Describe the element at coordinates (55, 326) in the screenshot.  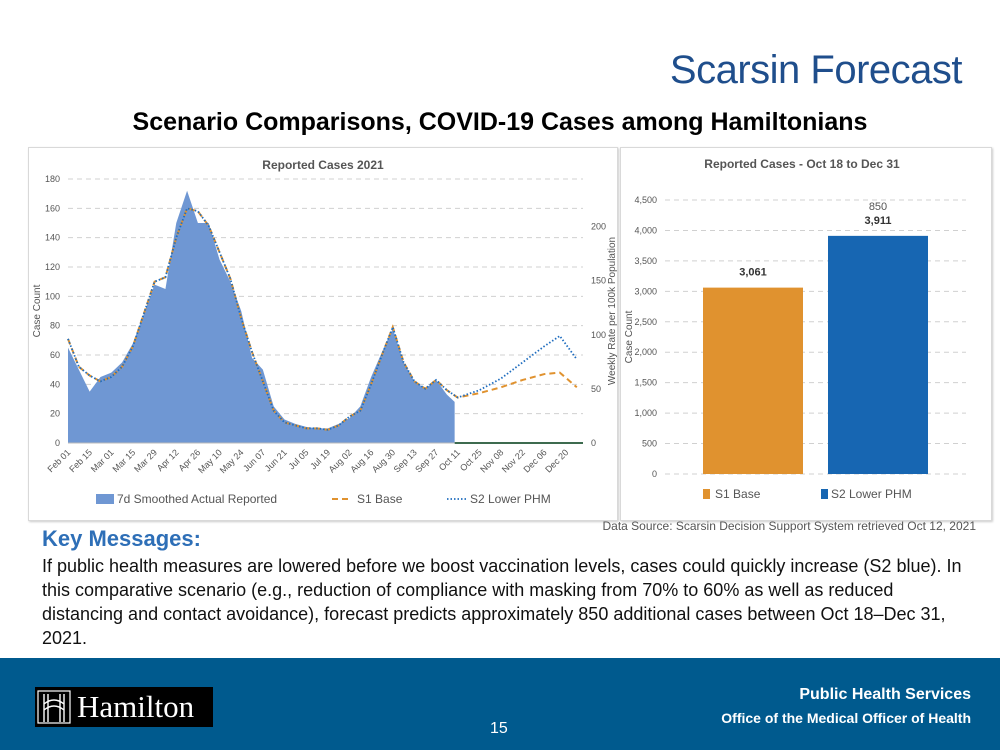
I see `y-tick-label: 80` at that location.